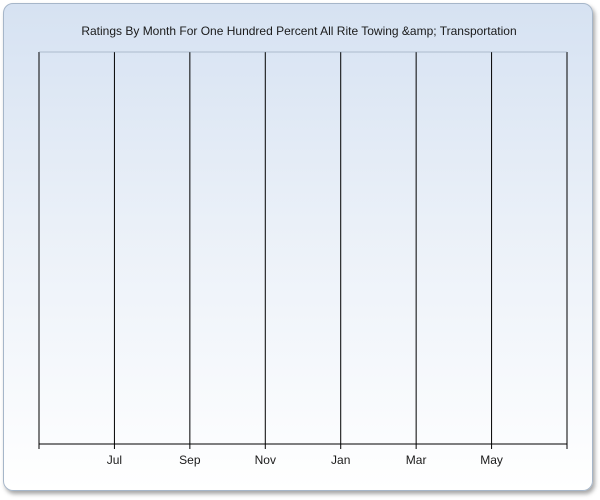 This screenshot has height=500, width=600. What do you see at coordinates (190, 460) in the screenshot?
I see `x-tick-label: Sep` at bounding box center [190, 460].